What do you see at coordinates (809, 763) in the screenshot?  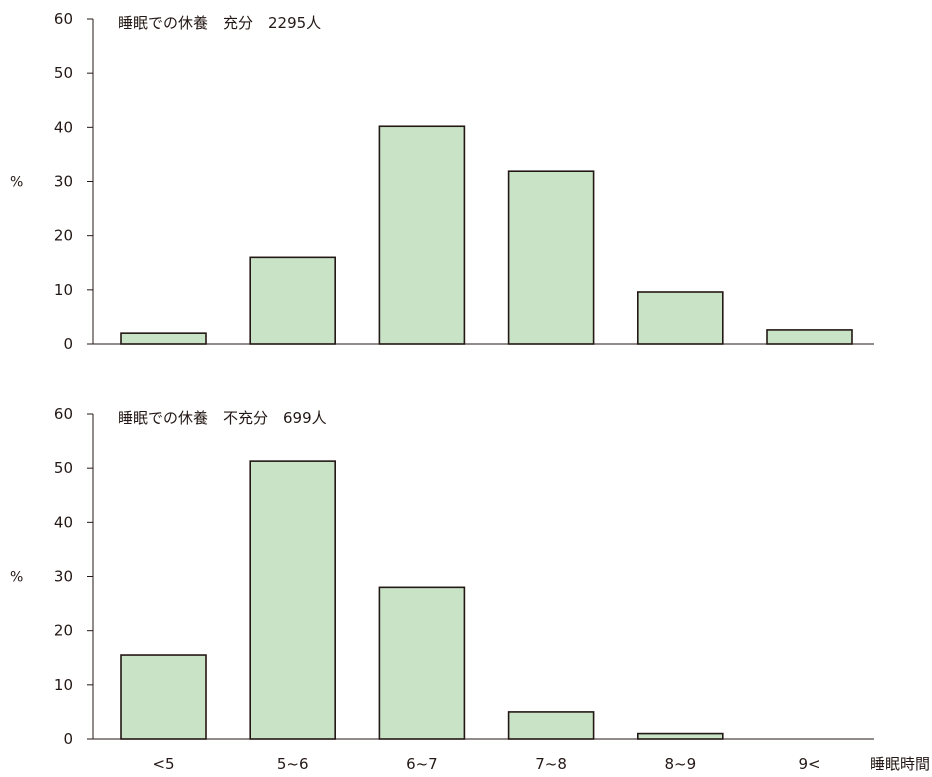 I see `x-category-label: 9<` at bounding box center [809, 763].